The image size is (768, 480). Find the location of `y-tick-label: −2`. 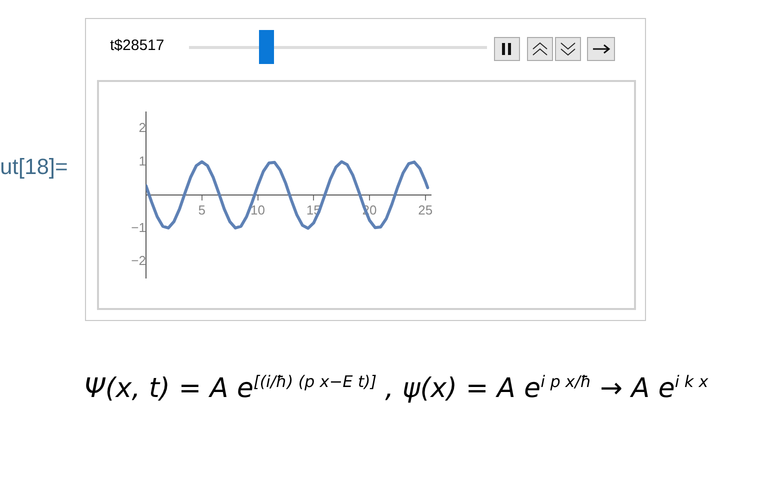

y-tick-label: −2 is located at coordinates (138, 260).